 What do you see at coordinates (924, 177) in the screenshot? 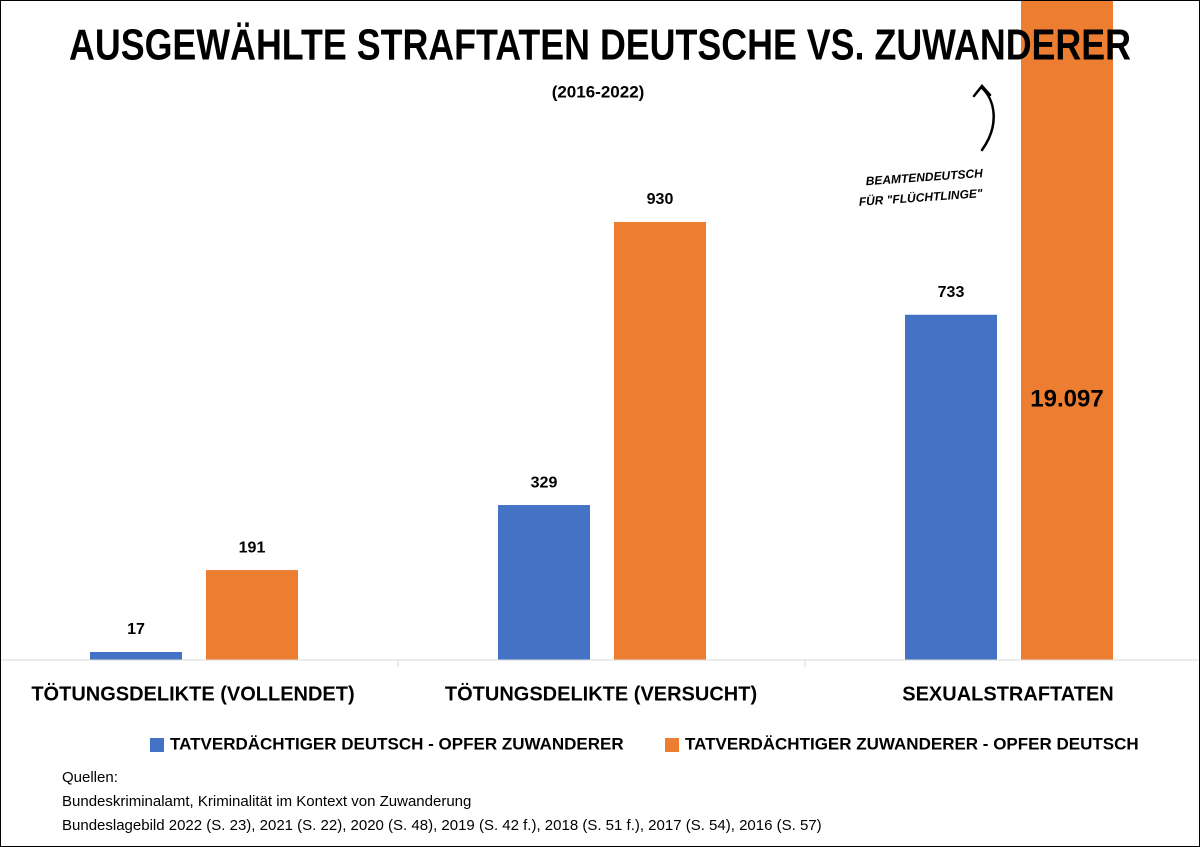
I see `annotation-line: BEAMTENDEUTSCH` at bounding box center [924, 177].